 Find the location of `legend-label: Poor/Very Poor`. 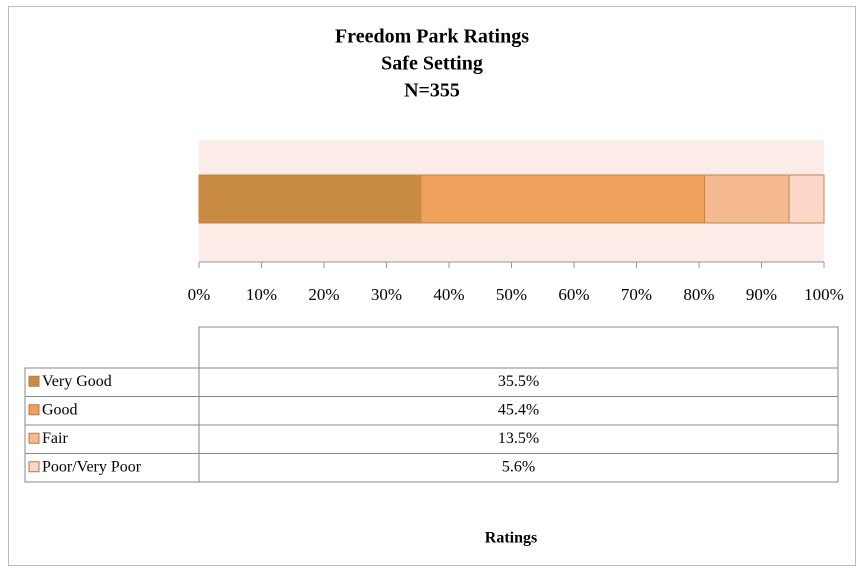

legend-label: Poor/Very Poor is located at coordinates (92, 466).